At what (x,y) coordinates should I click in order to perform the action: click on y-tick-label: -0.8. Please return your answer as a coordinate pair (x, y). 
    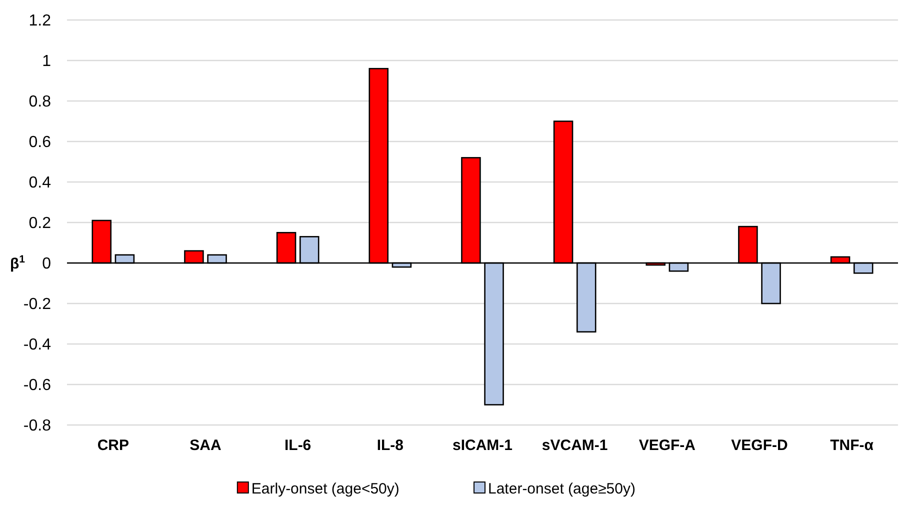
    Looking at the image, I should click on (37, 426).